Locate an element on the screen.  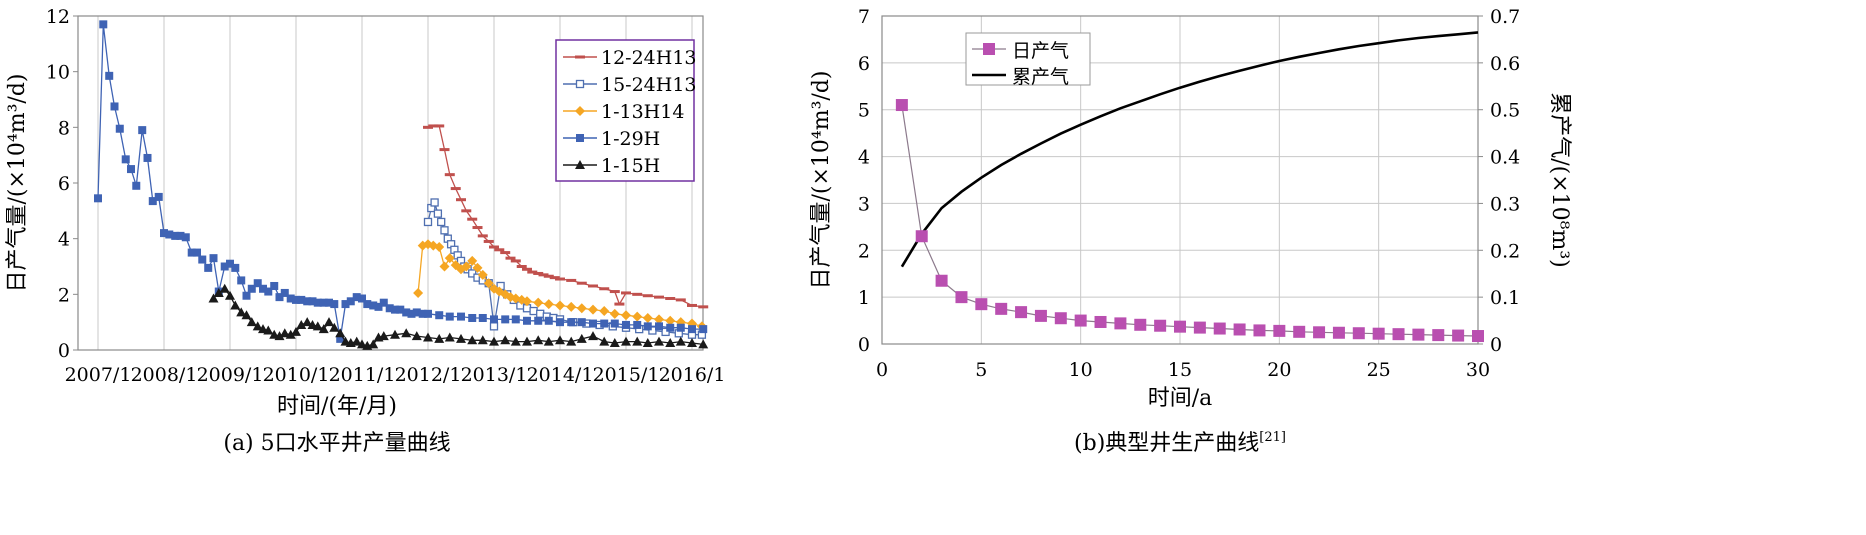
chart-b-y2-tick-label: 0 is located at coordinates (1496, 345).